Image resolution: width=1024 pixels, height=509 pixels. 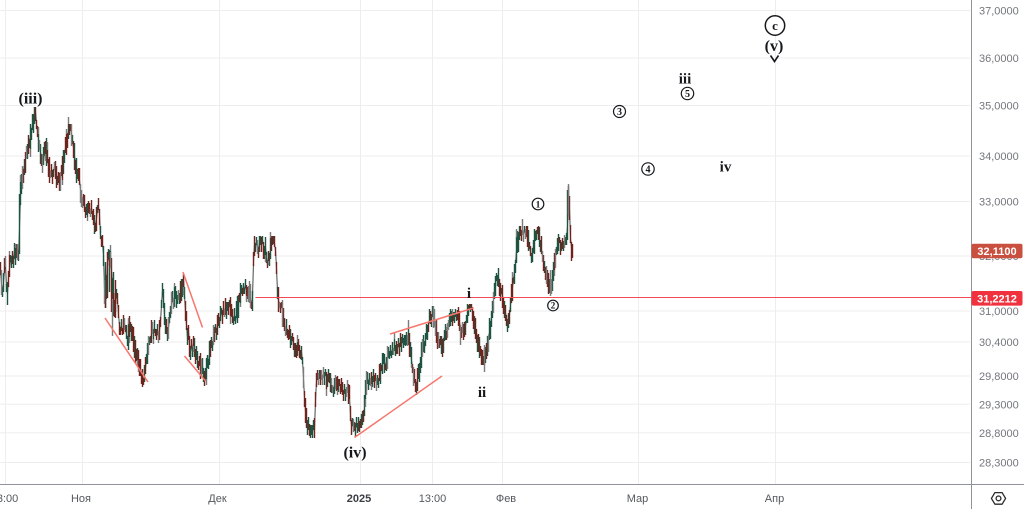 I want to click on svg-text: 28,3000, so click(x=999, y=464).